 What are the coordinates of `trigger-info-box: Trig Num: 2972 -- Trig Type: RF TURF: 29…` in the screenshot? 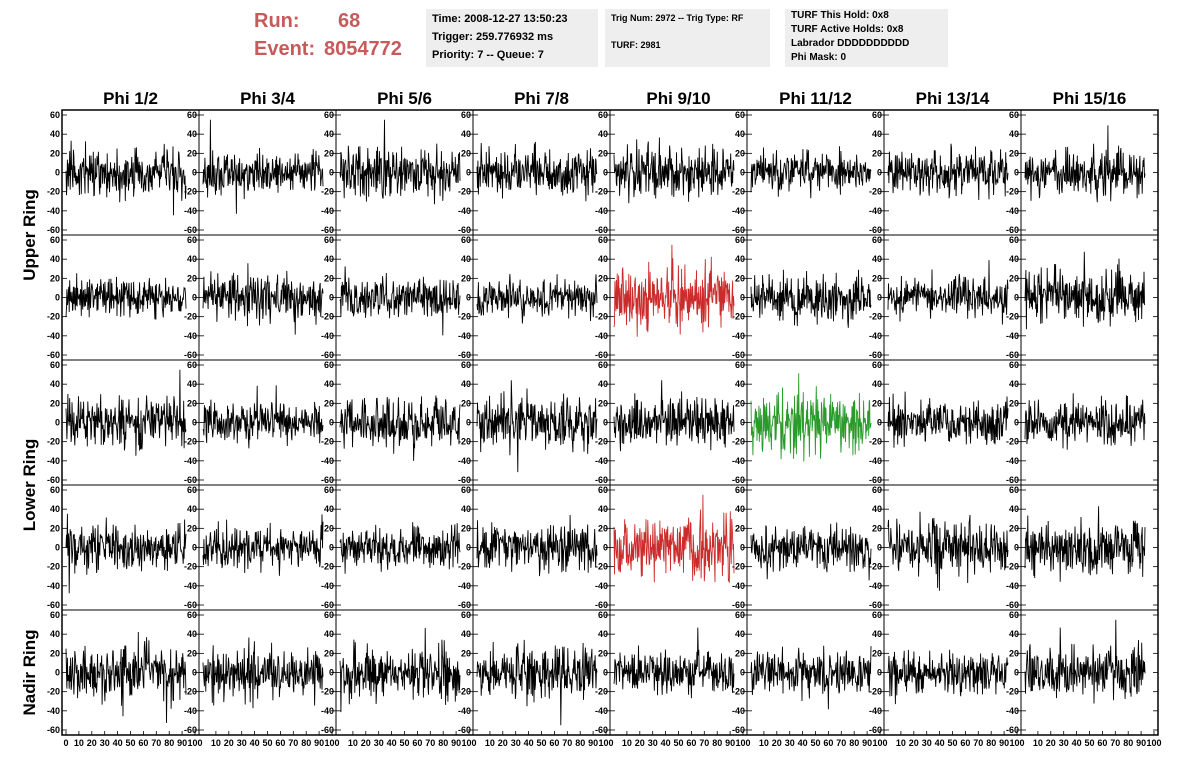 It's located at (687, 38).